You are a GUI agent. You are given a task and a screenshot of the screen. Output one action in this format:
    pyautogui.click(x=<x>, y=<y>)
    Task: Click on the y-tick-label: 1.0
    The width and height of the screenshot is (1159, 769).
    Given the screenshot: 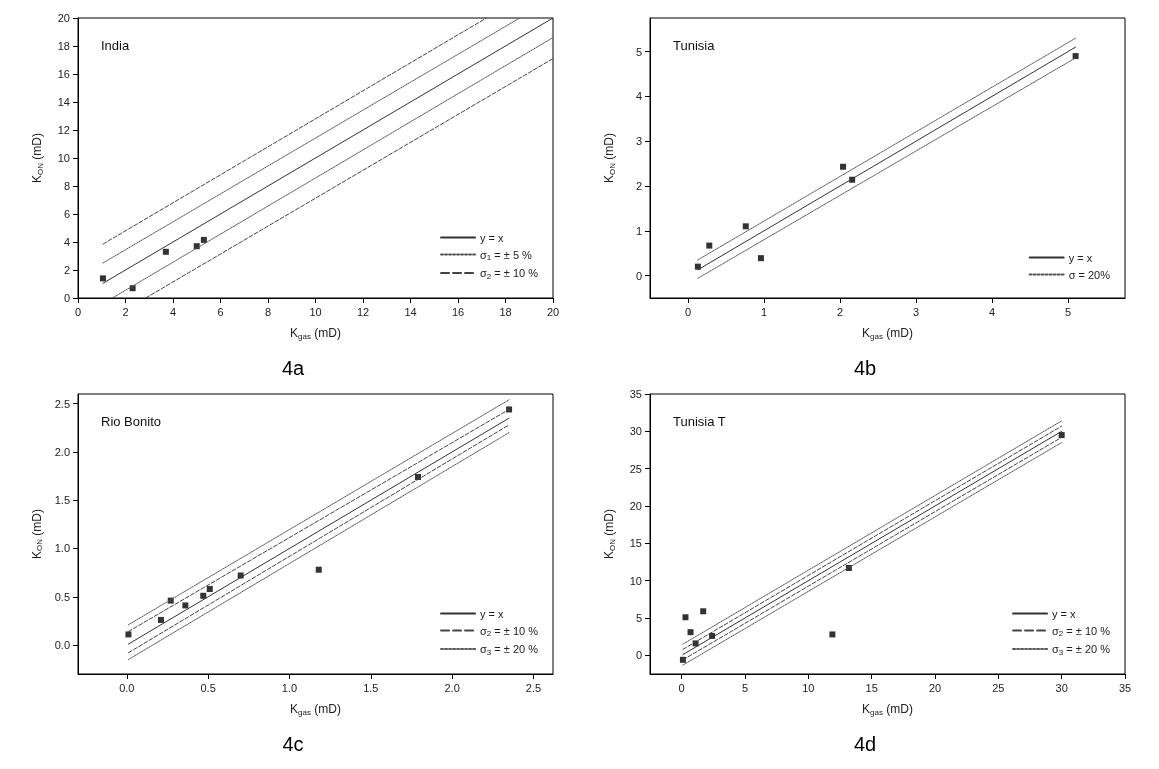 What is the action you would take?
    pyautogui.click(x=62, y=548)
    